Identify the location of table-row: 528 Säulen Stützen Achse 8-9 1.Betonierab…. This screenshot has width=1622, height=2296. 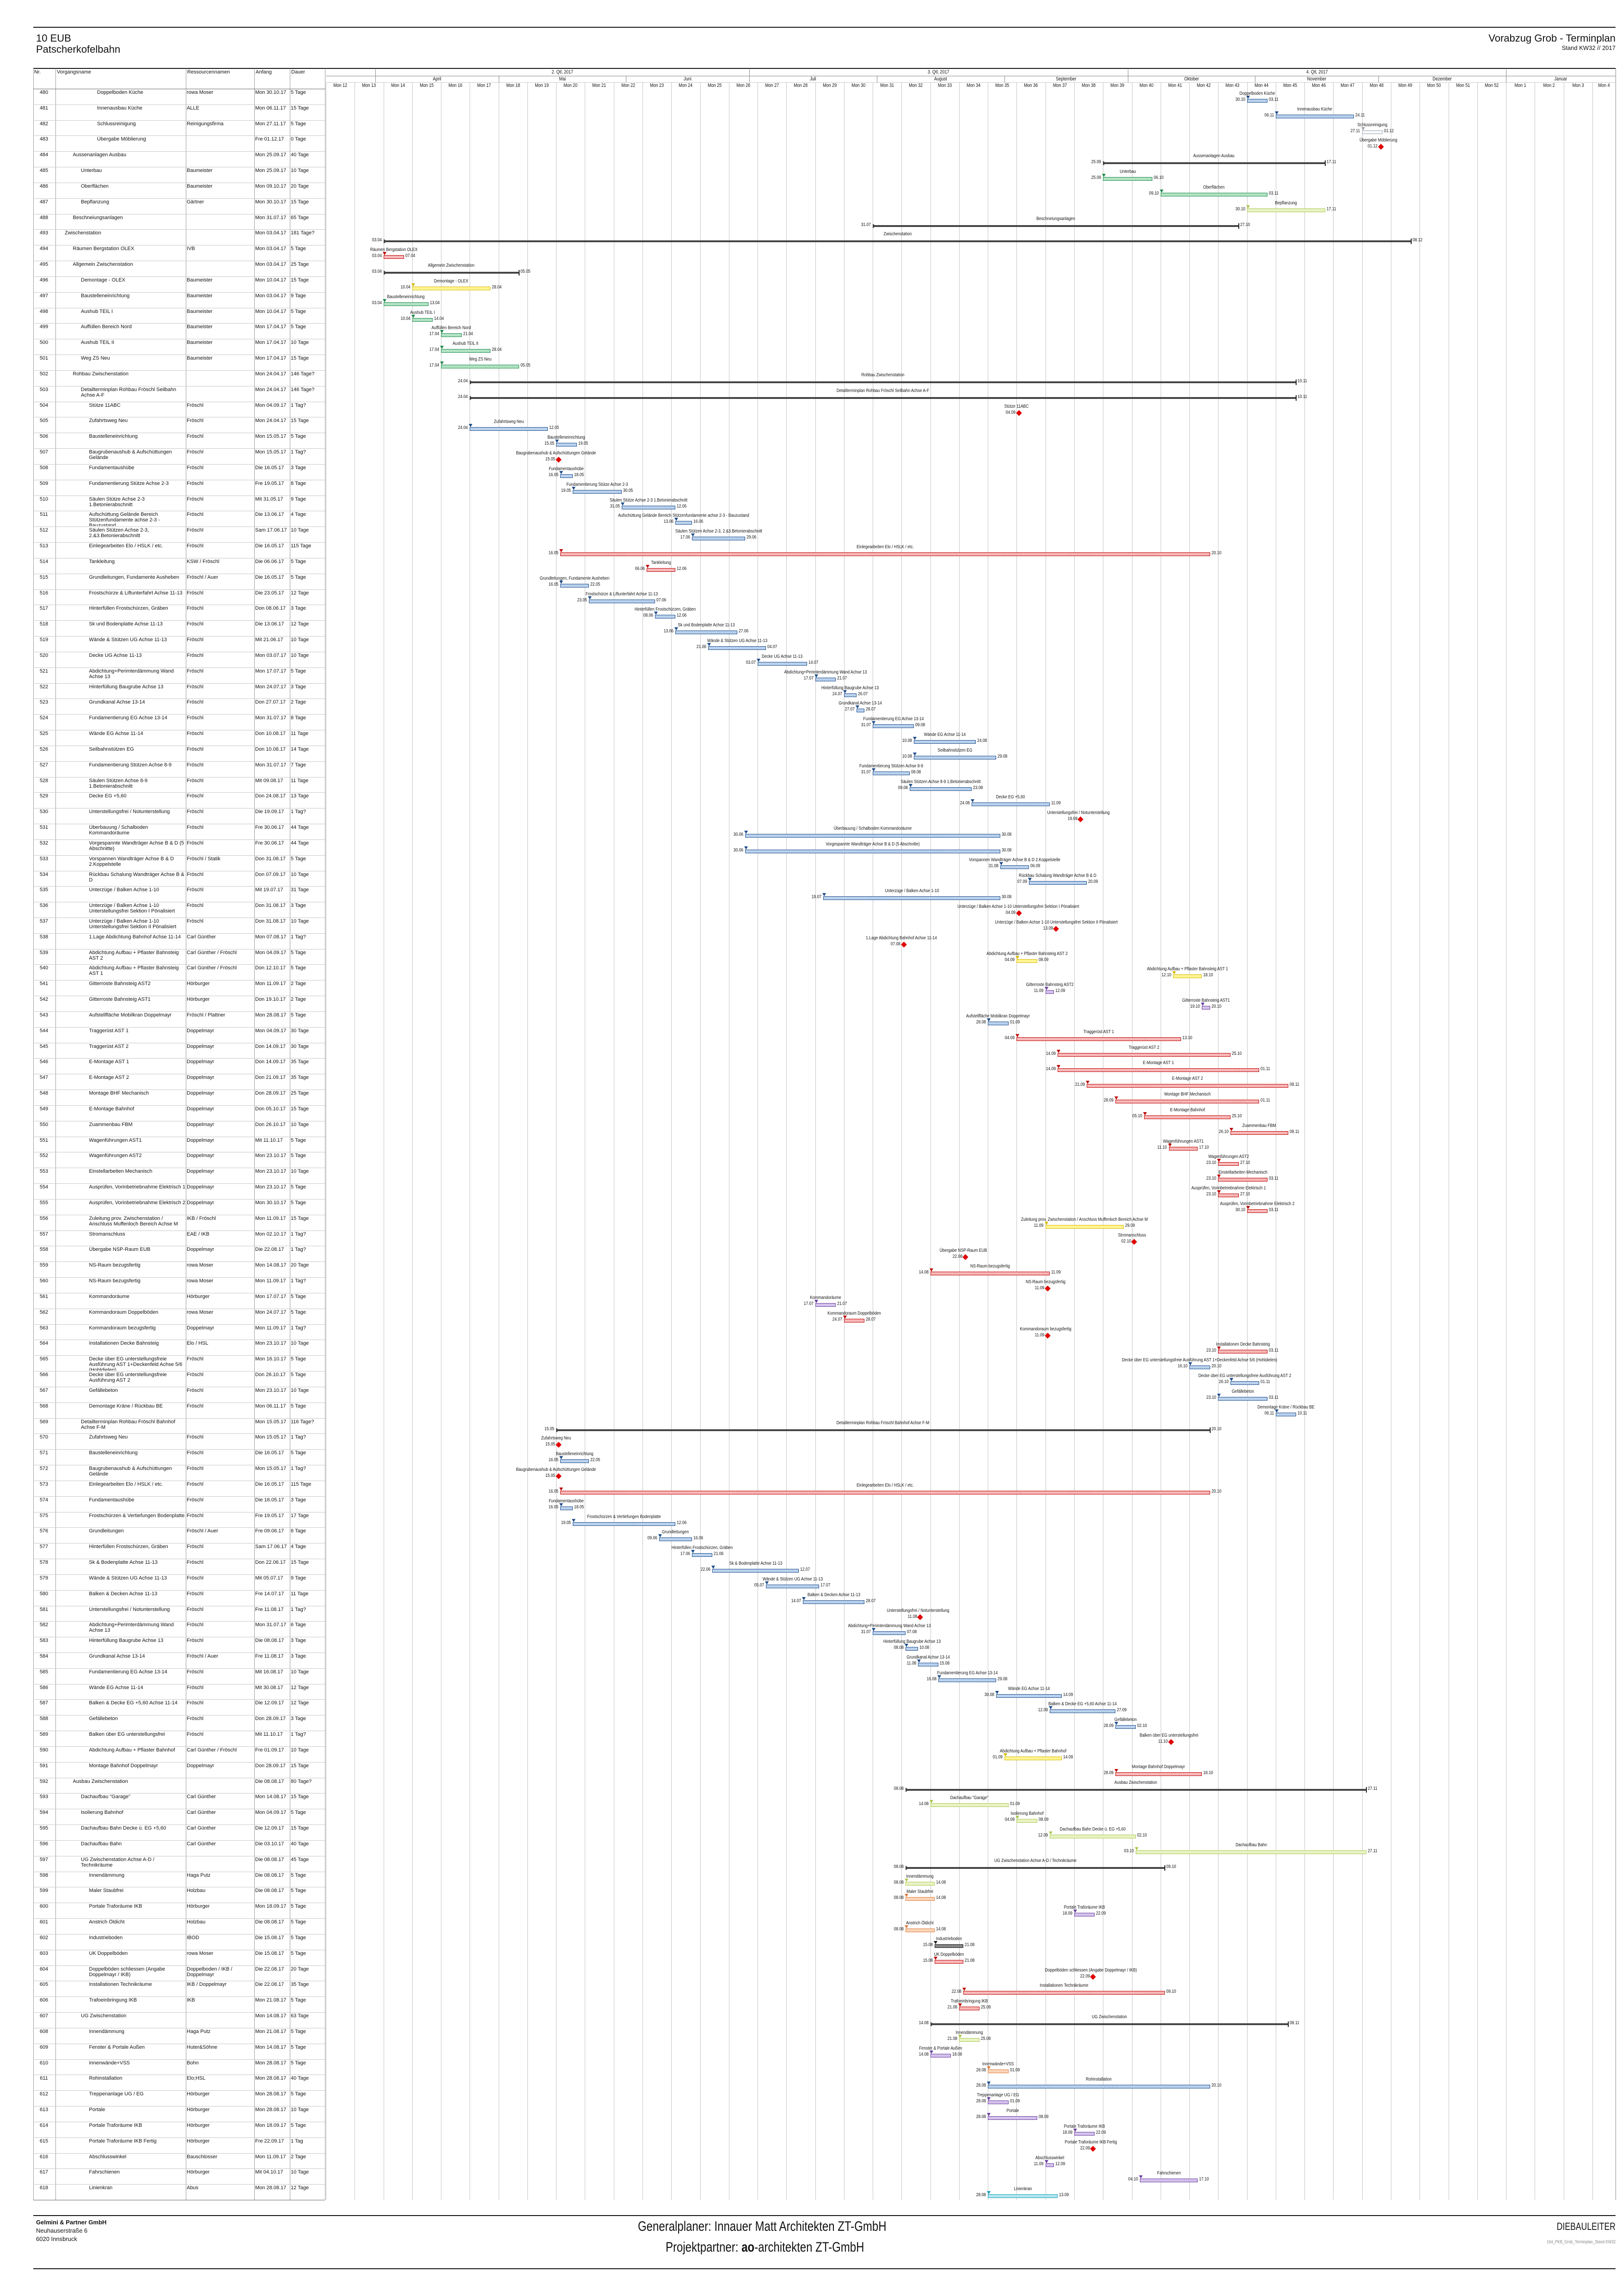
(179, 785).